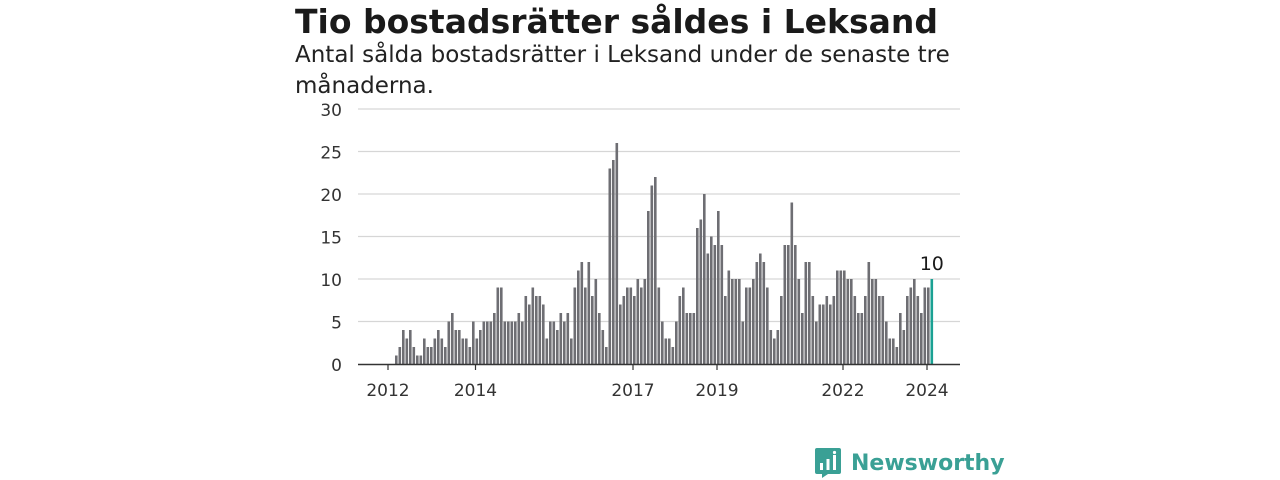  Describe the element at coordinates (657, 382) in the screenshot. I see `x-axis-ticks: 2012 2014 2017 2019 2022 2024` at that location.